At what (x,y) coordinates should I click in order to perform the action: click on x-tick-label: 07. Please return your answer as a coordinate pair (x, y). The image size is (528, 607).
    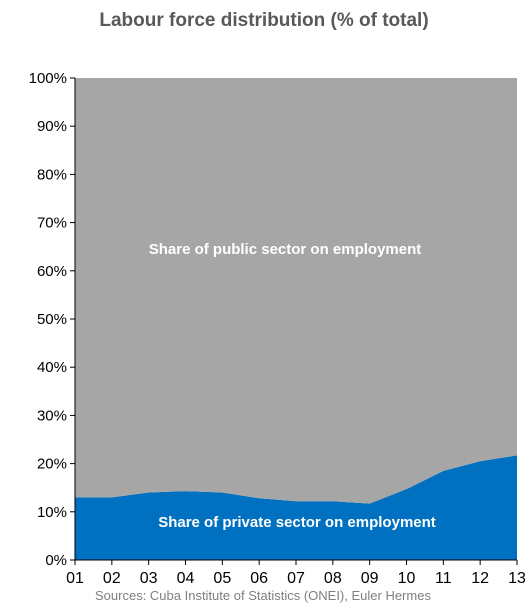
    Looking at the image, I should click on (296, 578).